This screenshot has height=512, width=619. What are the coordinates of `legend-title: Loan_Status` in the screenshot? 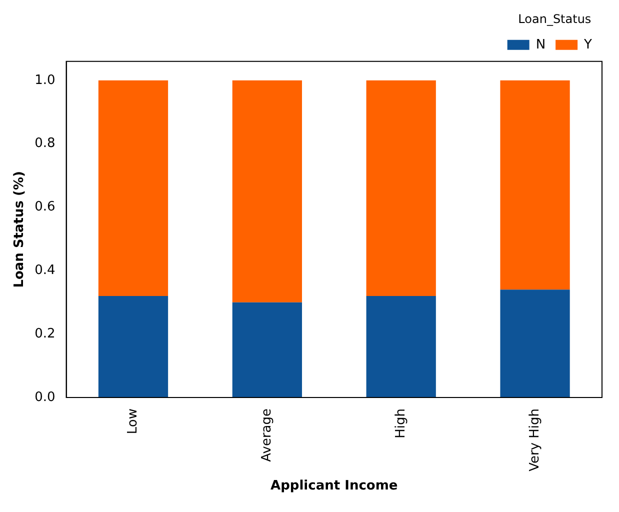 It's located at (555, 19).